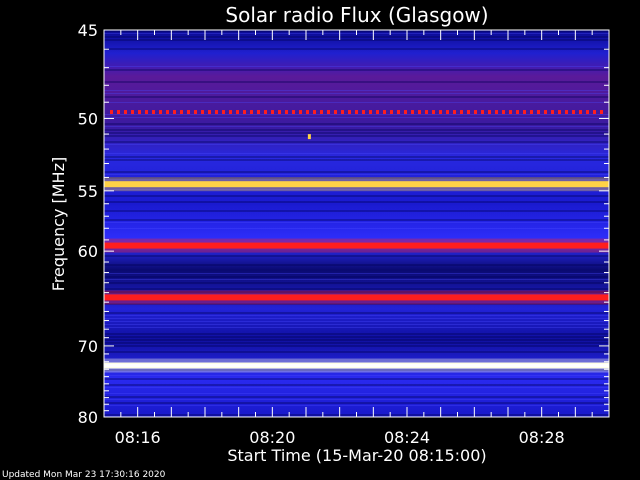 The height and width of the screenshot is (480, 640). What do you see at coordinates (88, 191) in the screenshot?
I see `y-tick-label: 55` at bounding box center [88, 191].